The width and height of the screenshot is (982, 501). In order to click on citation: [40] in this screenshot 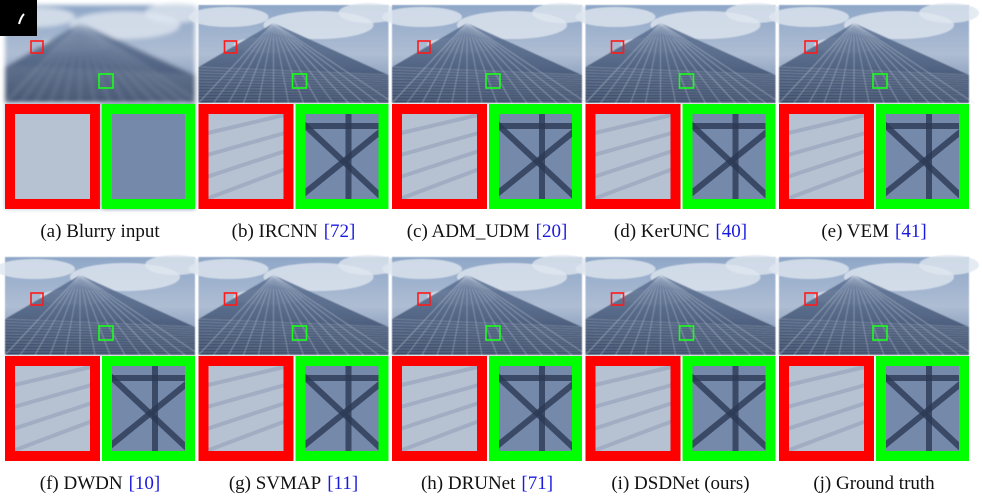, I will do `click(731, 231)`.